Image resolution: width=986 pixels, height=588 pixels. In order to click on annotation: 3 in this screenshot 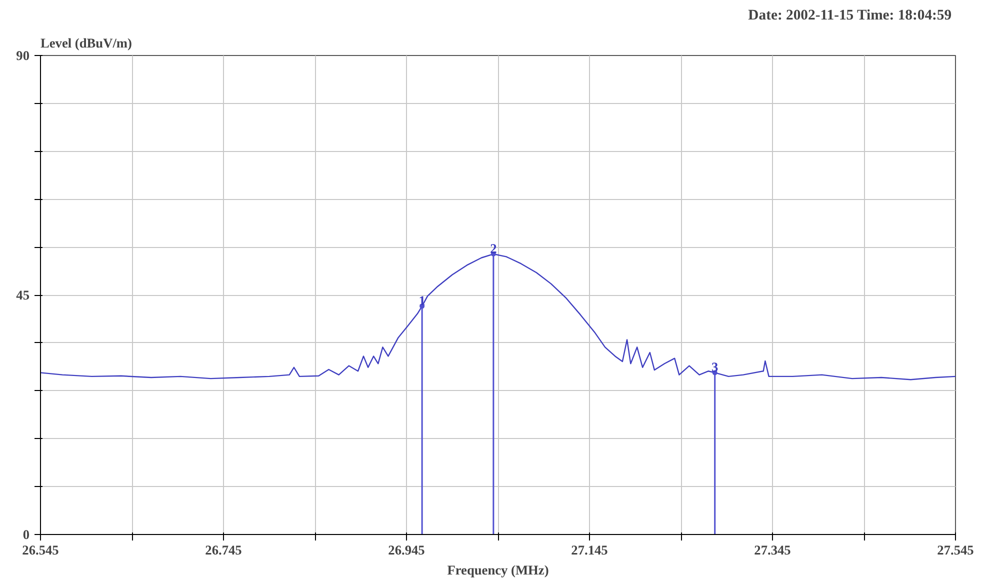, I will do `click(715, 367)`.